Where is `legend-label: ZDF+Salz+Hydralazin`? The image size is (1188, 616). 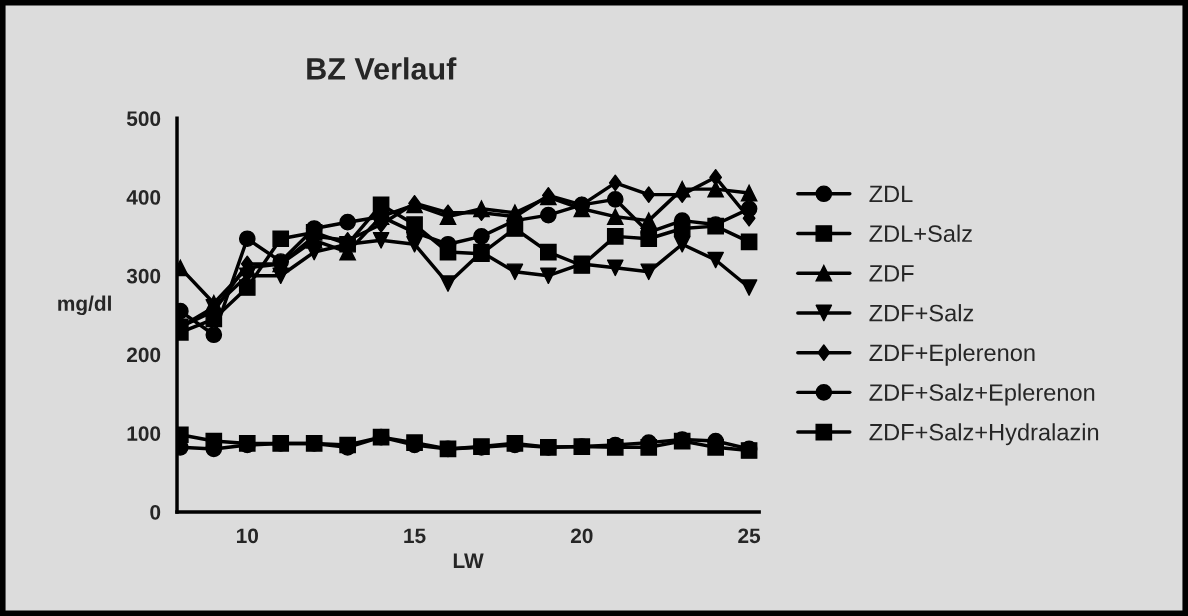
legend-label: ZDF+Salz+Hydralazin is located at coordinates (984, 434).